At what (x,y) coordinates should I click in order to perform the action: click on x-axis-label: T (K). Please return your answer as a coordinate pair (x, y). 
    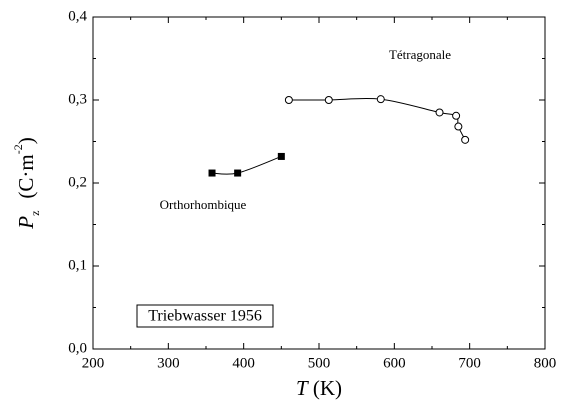
    Looking at the image, I should click on (319, 388).